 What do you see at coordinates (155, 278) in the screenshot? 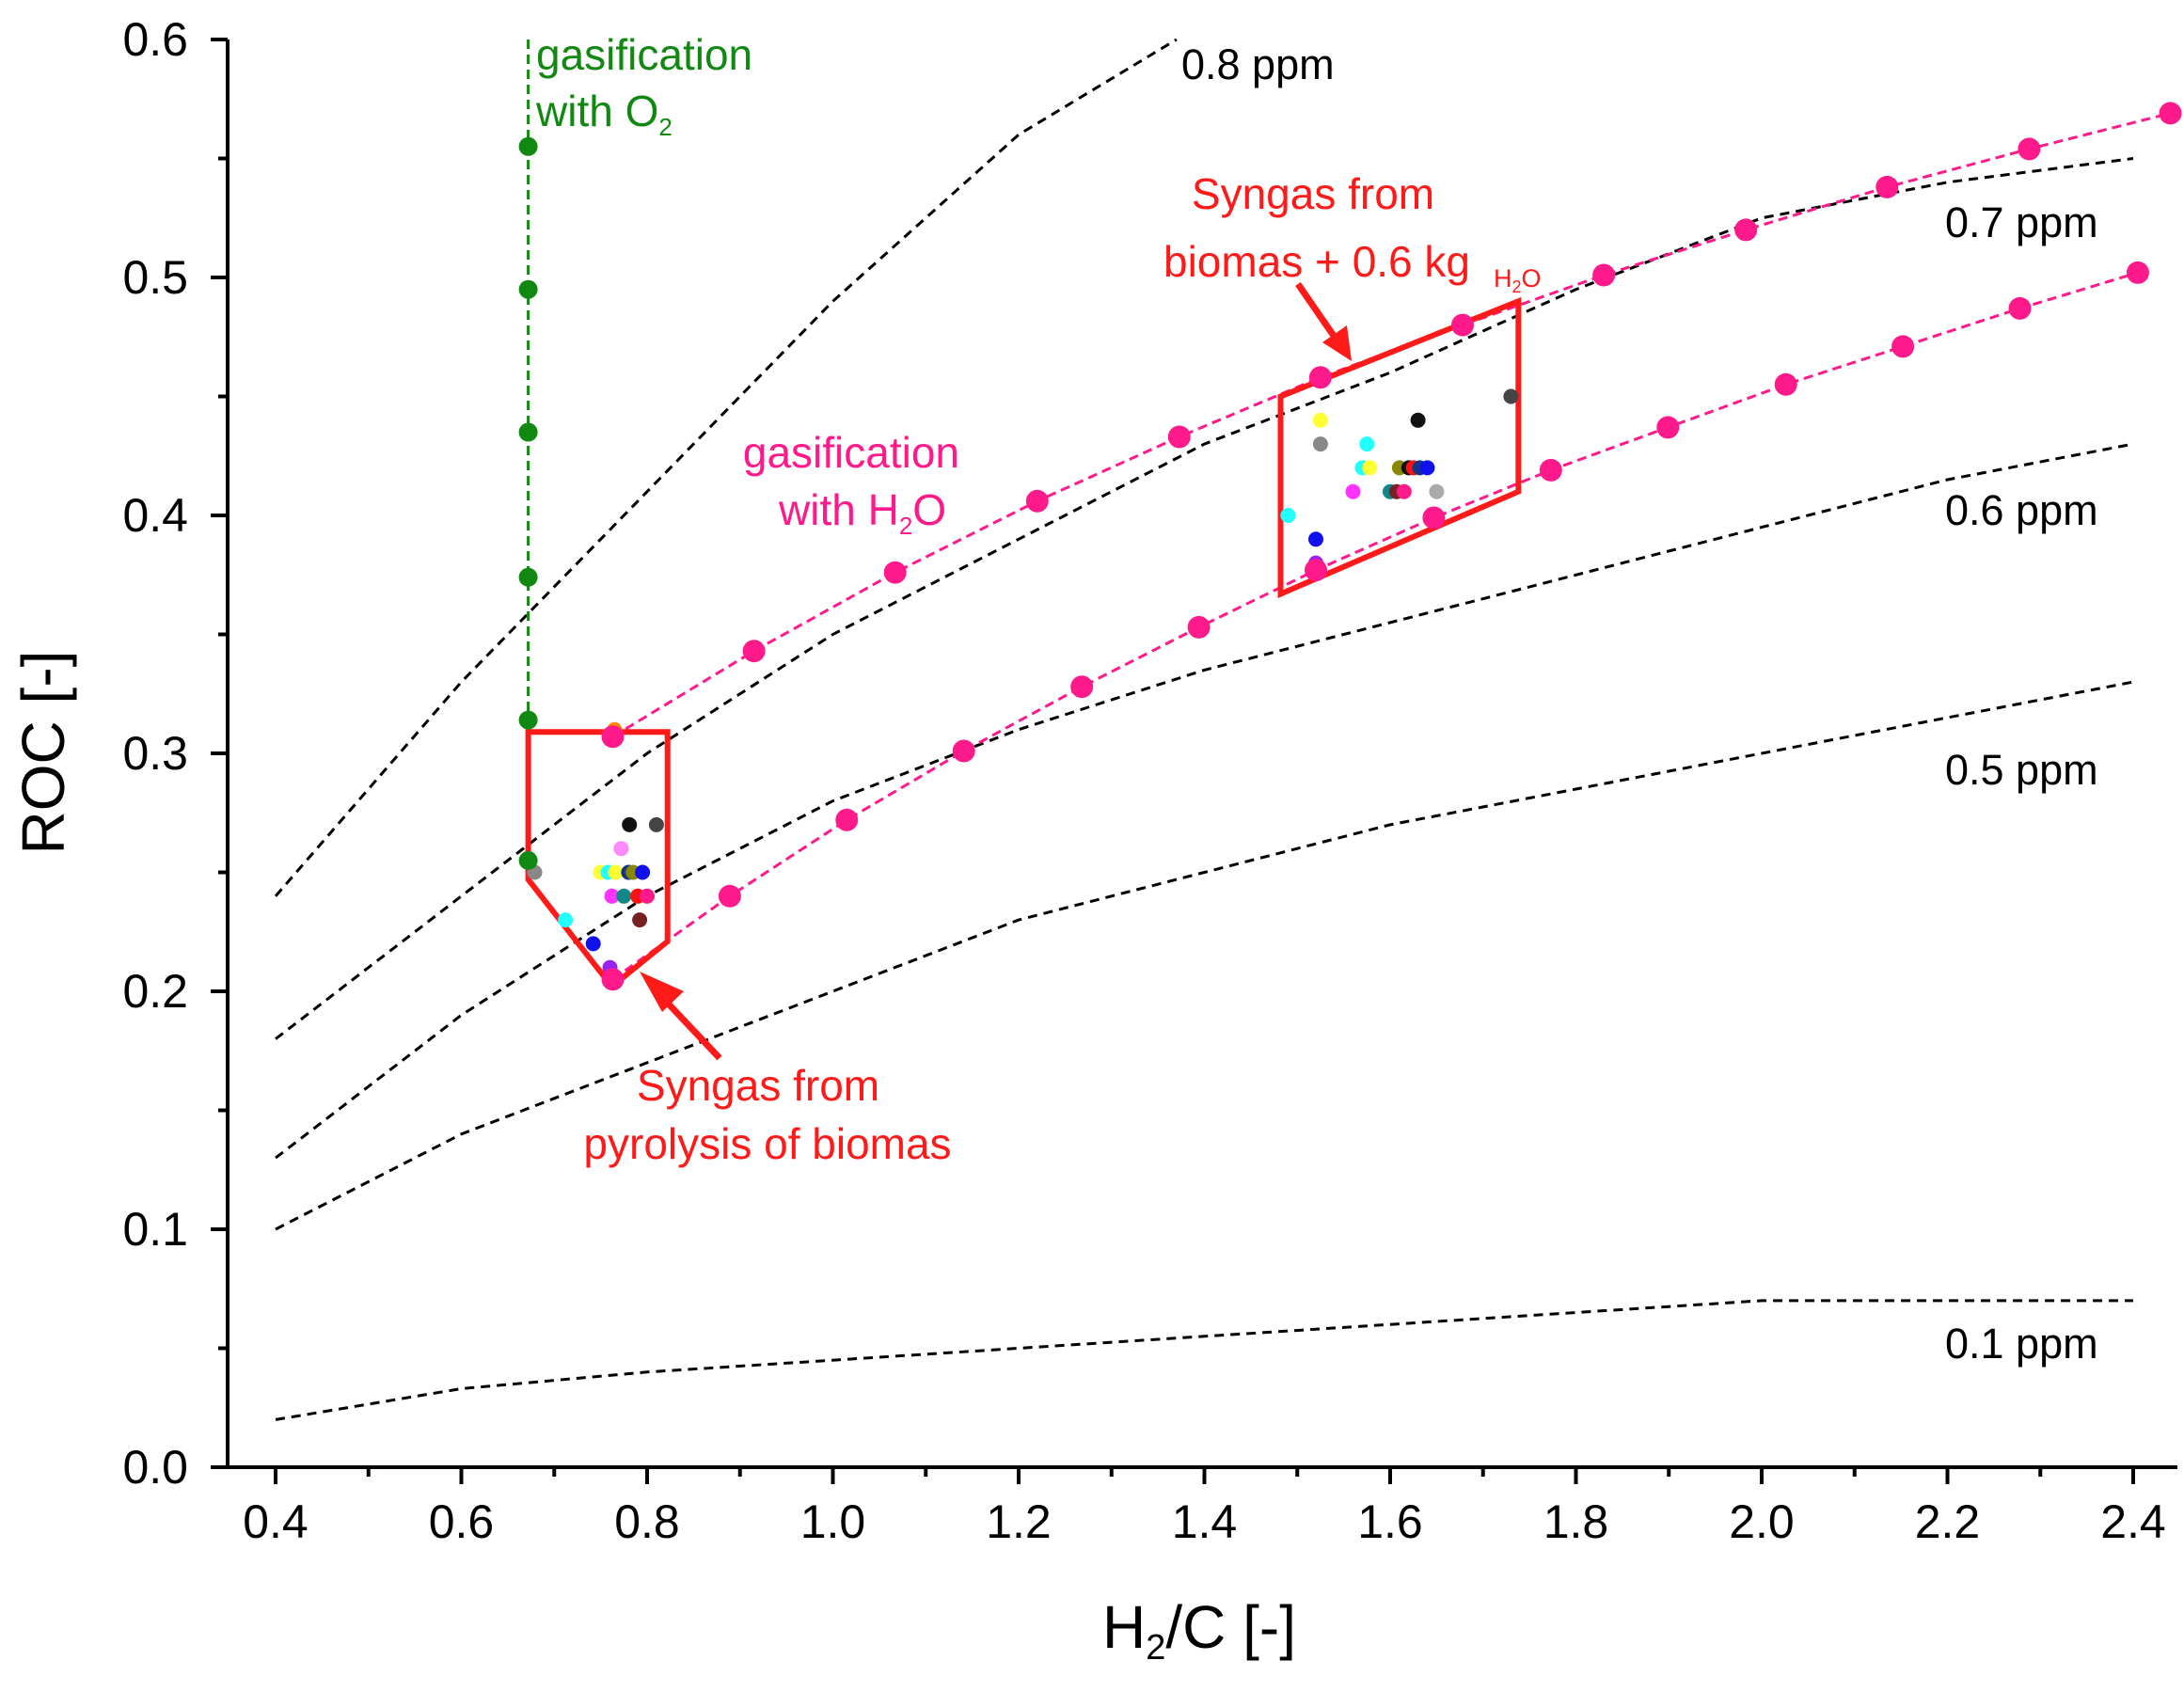
I see `y-tick-label: 0.5` at bounding box center [155, 278].